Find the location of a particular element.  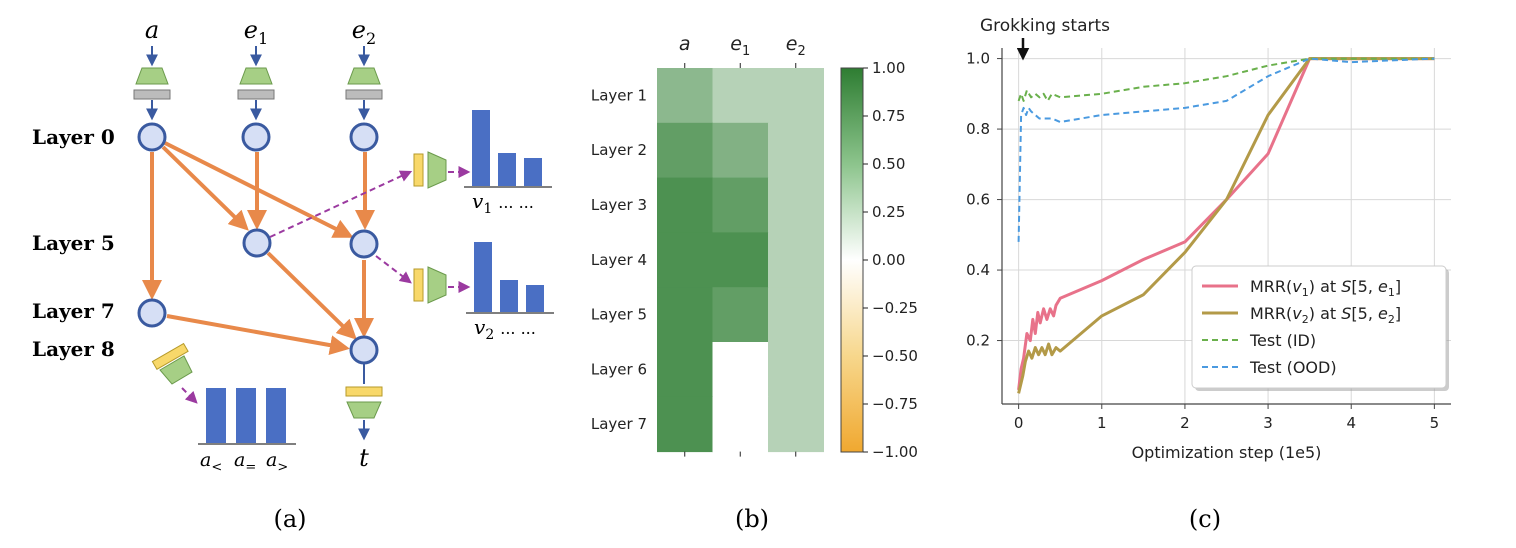

colorbar-ticks: 1.00 0.75 0.50 0.25 0.00 −0.25 −0.50 −0.75 −1.00 is located at coordinates (890, 260).